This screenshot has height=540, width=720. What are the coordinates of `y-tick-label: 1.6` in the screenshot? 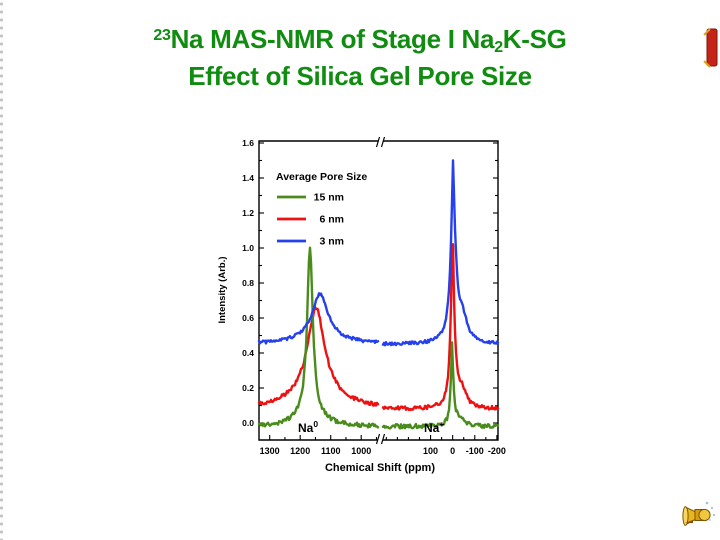 It's located at (248, 143).